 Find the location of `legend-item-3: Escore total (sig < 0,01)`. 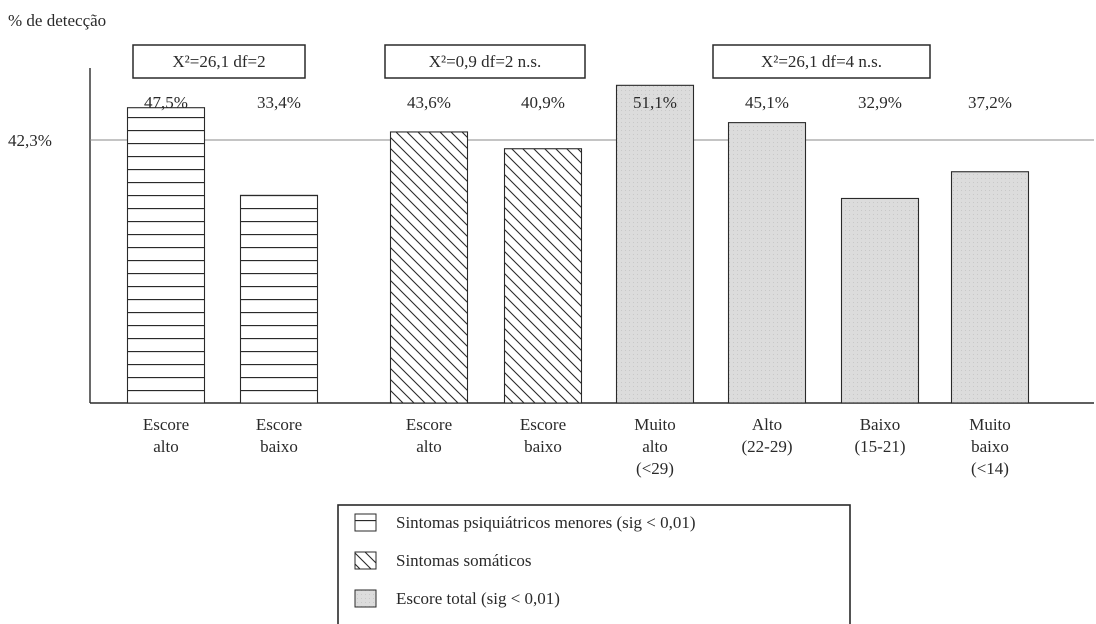

legend-item-3: Escore total (sig < 0,01) is located at coordinates (478, 598).